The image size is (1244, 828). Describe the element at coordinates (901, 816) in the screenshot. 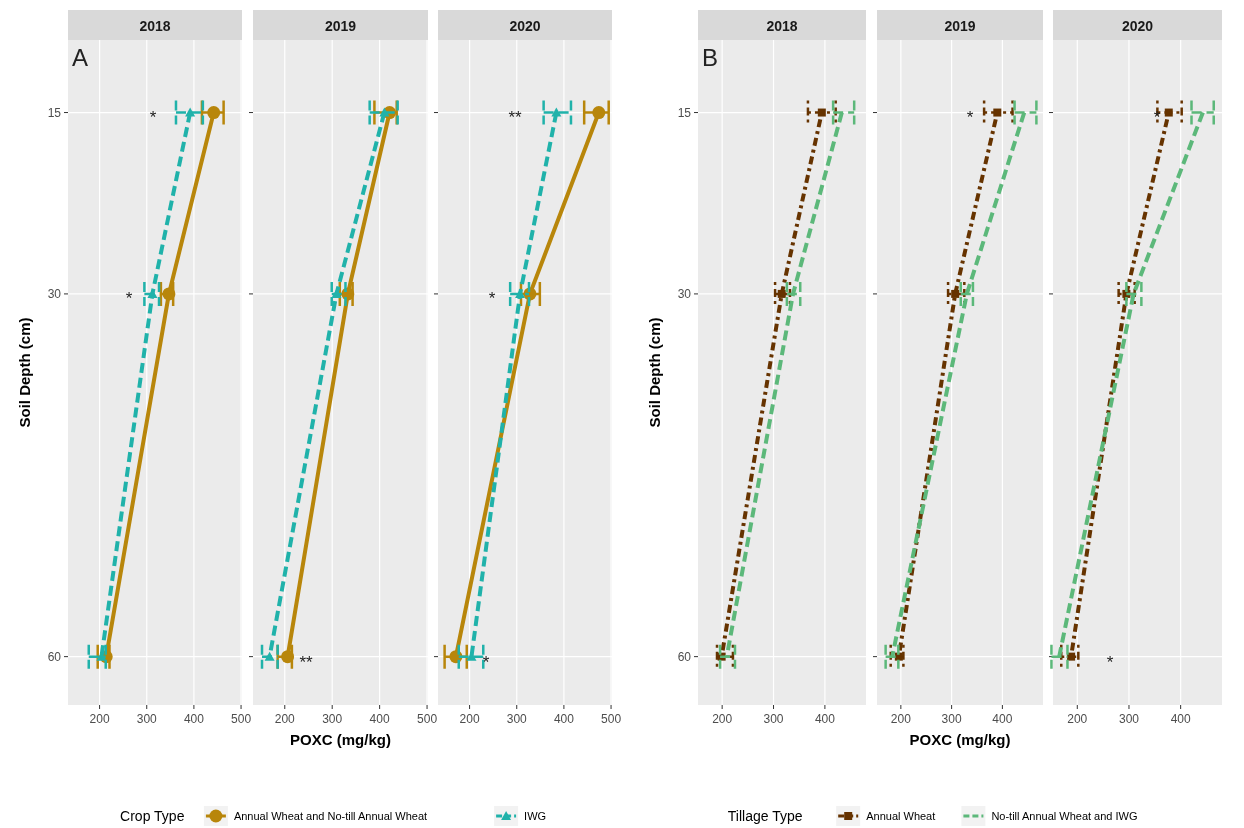

I see `legend-label: Annual Wheat` at that location.